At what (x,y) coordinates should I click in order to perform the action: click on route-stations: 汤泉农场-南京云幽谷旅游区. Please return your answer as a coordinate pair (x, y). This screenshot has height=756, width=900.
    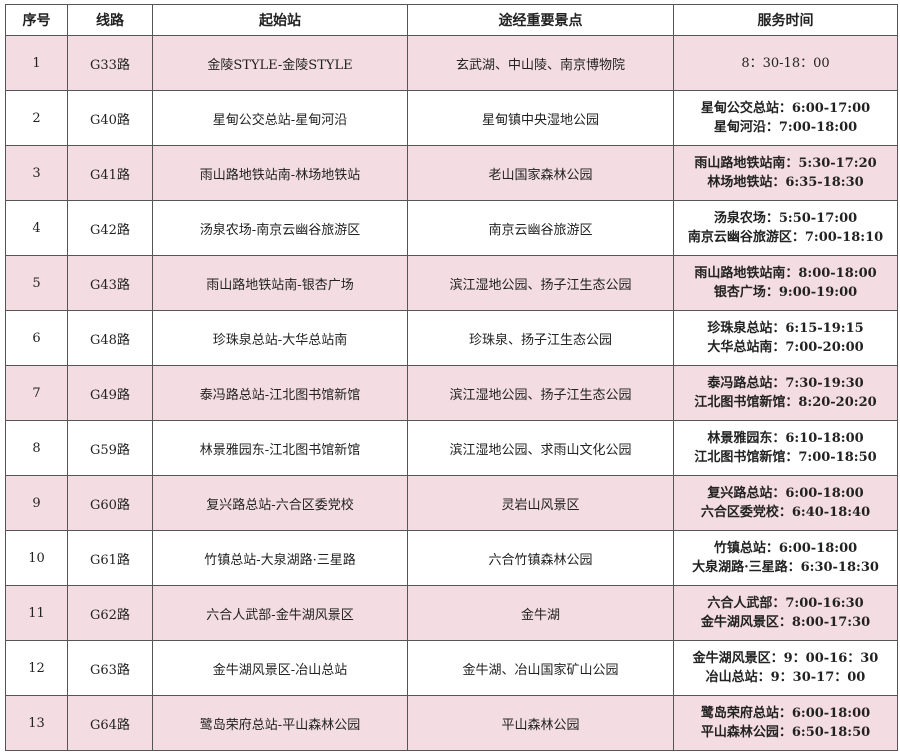
    Looking at the image, I should click on (280, 228).